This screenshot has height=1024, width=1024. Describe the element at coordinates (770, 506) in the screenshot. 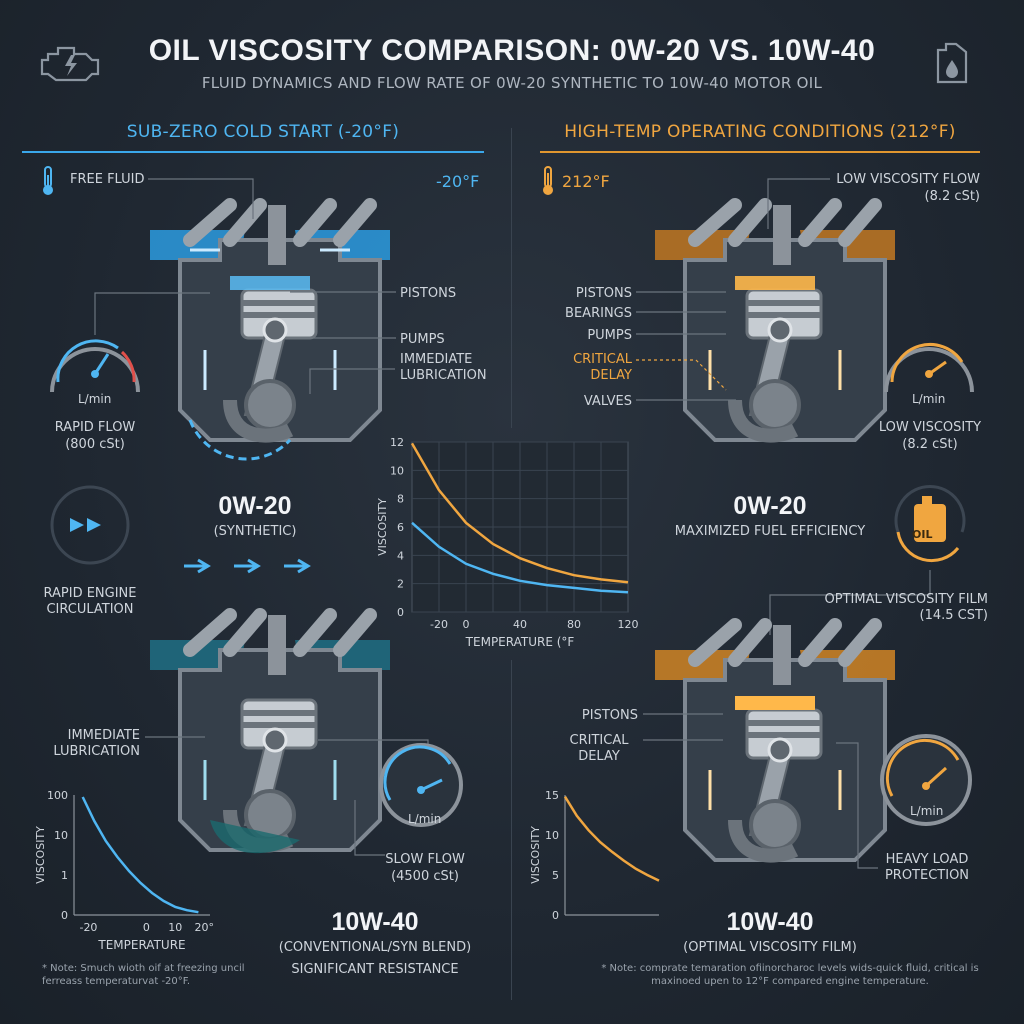

I see `hot-oil-name: 0W-20` at that location.